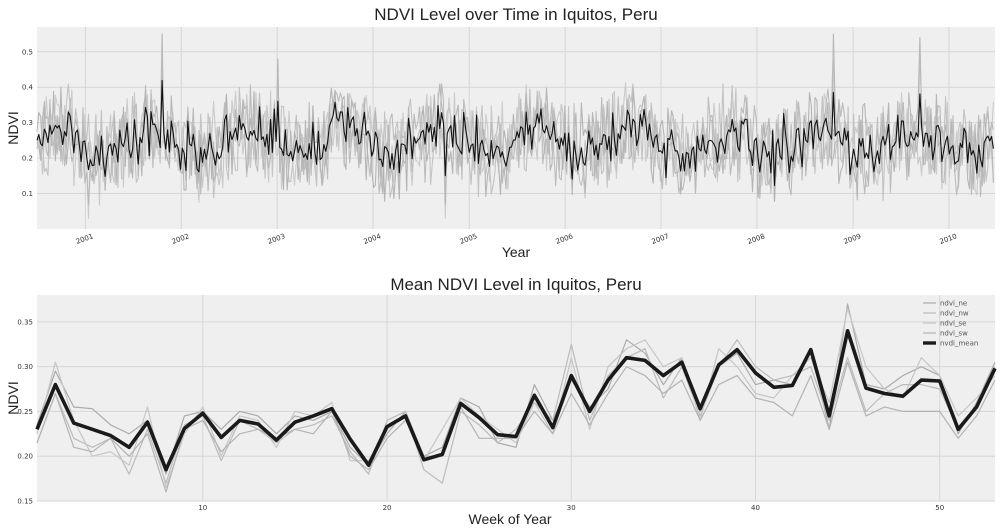 The image size is (1000, 532). Describe the element at coordinates (27, 52) in the screenshot. I see `y-tick-label: 0.5` at that location.